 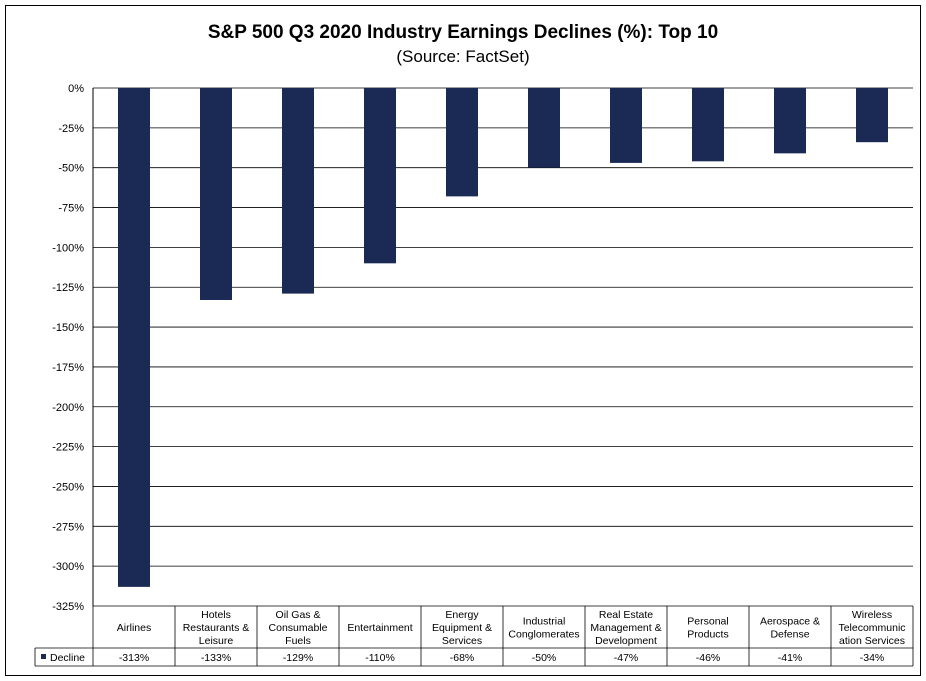 I want to click on y-tick-label: 0%, so click(x=76, y=89).